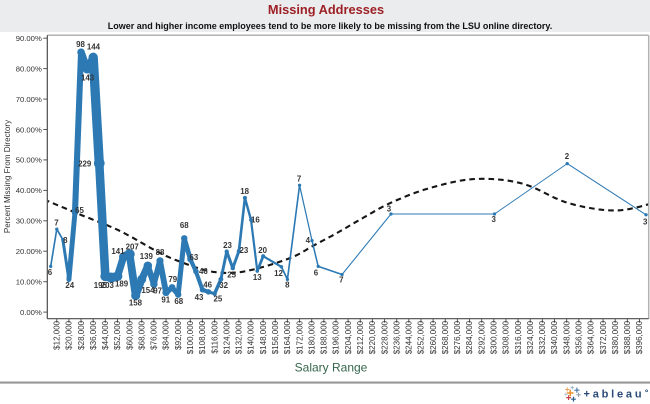 This screenshot has height=404, width=650. I want to click on svg-text: 91, so click(165, 300).